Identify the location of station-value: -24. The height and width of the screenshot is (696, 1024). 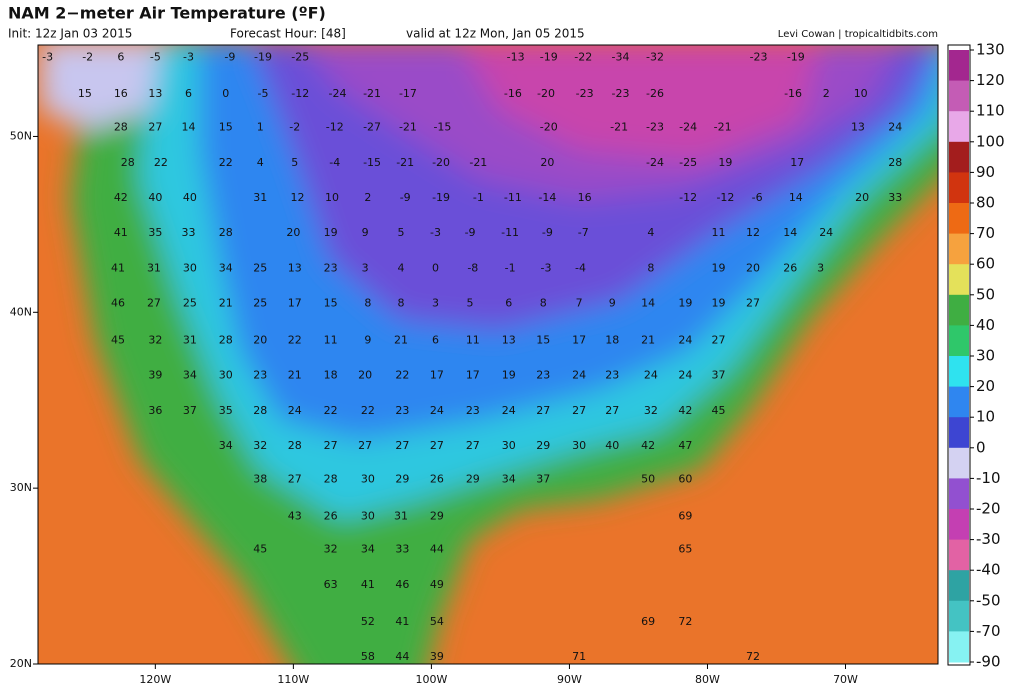
(338, 93).